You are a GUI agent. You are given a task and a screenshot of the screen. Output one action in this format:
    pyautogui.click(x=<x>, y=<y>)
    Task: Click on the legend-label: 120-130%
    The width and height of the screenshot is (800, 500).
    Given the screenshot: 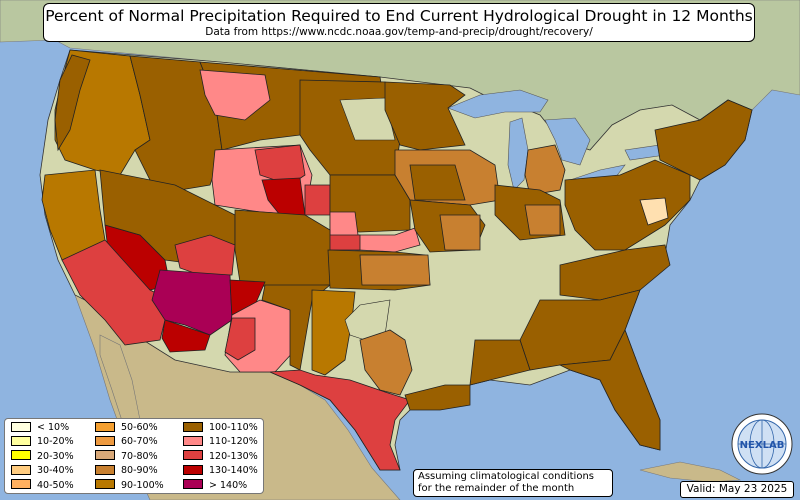 What is the action you would take?
    pyautogui.click(x=233, y=456)
    